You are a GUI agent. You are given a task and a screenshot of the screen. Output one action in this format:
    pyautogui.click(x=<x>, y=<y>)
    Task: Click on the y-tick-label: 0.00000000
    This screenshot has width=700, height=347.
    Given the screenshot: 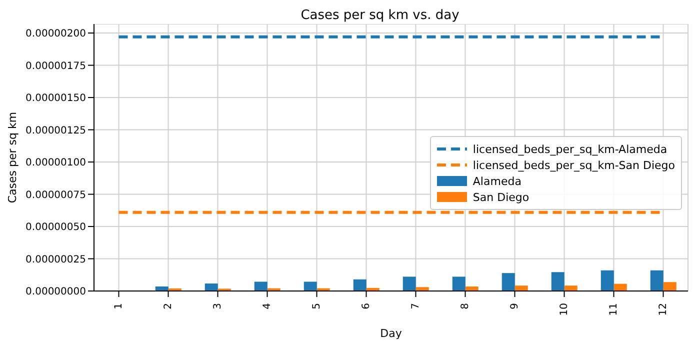 What is the action you would take?
    pyautogui.click(x=56, y=292)
    